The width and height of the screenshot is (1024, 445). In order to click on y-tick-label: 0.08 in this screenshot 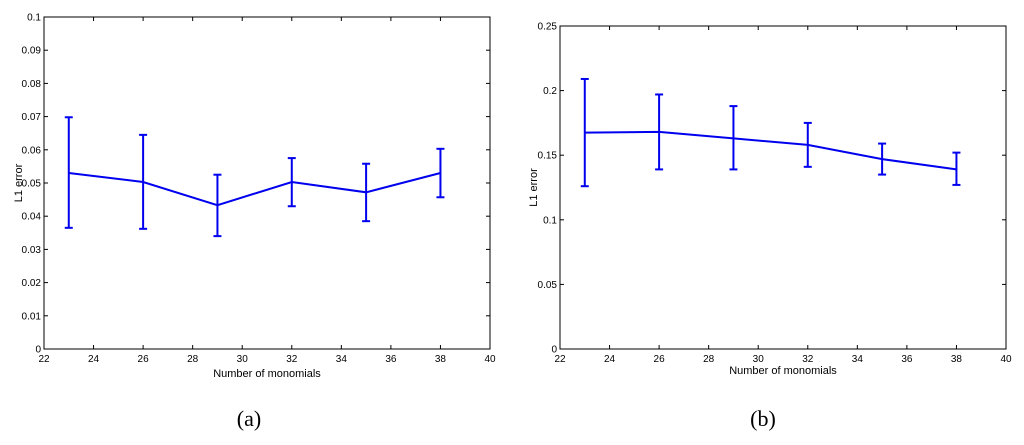, I will do `click(32, 84)`.